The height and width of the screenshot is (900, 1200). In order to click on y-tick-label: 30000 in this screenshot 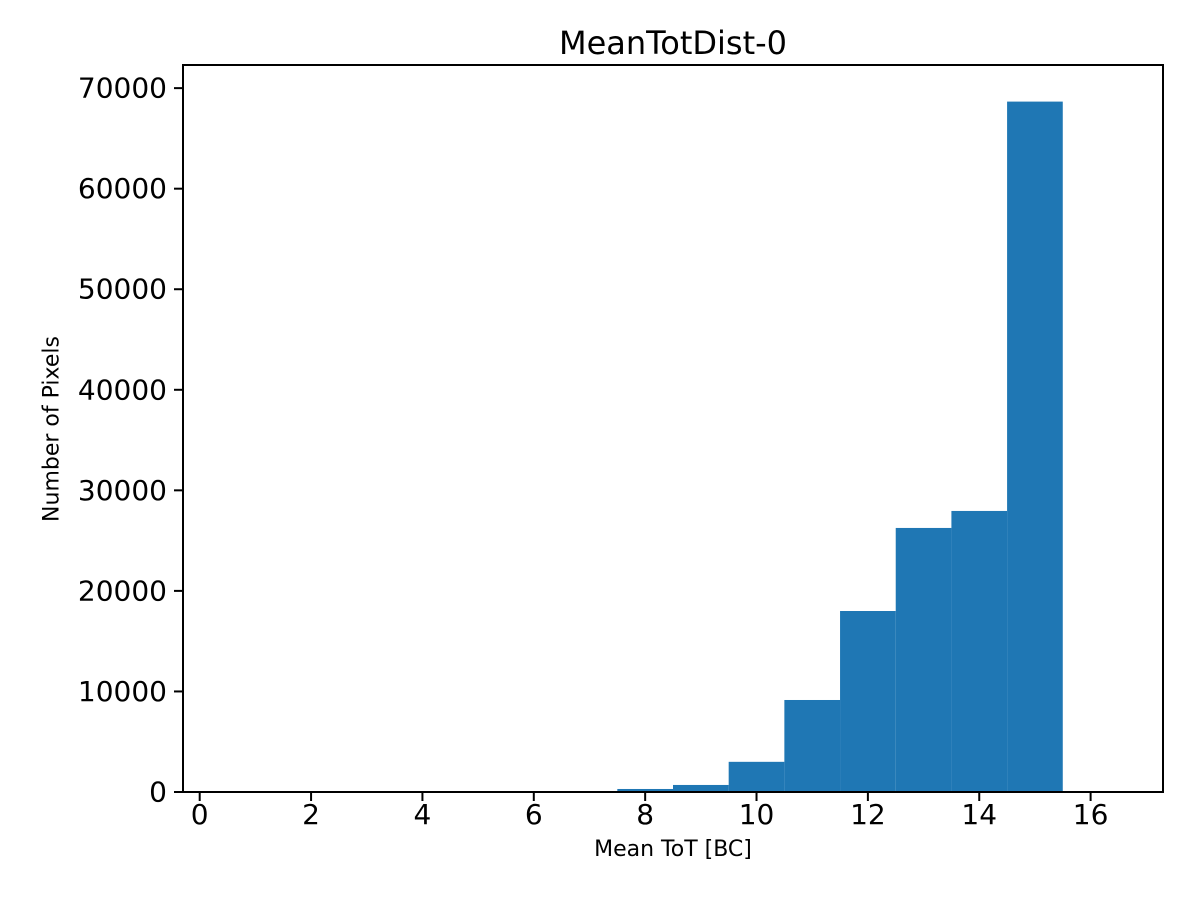, I will do `click(122, 490)`.